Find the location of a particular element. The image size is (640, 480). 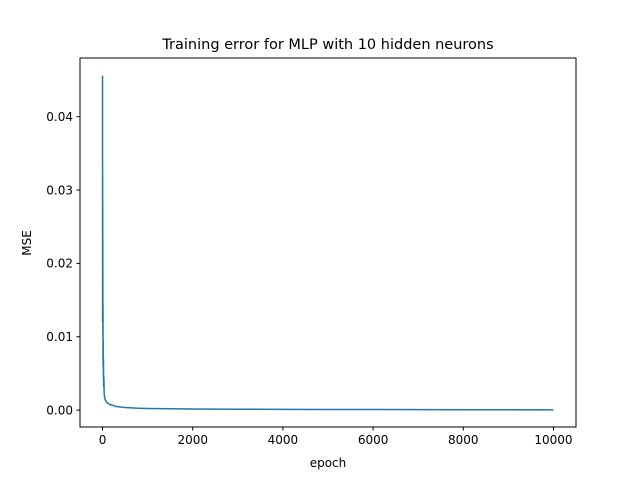

y-axis-label: MSE is located at coordinates (27, 243).